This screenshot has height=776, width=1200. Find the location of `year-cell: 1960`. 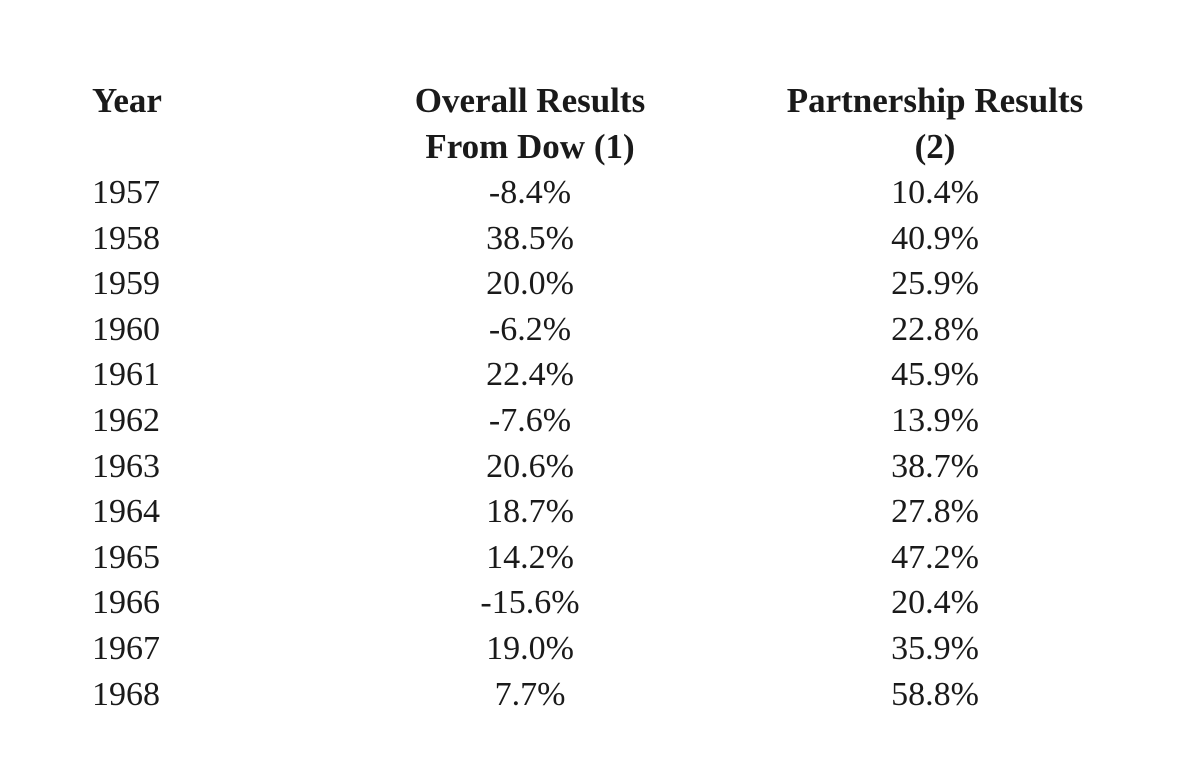

year-cell: 1960 is located at coordinates (126, 329).